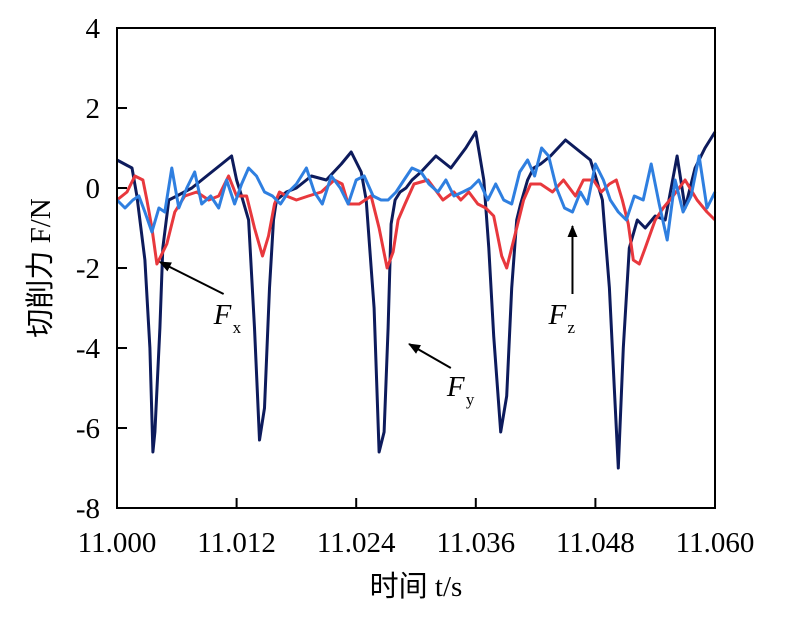  What do you see at coordinates (430, 356) in the screenshot?
I see `annotation-arrow-y` at bounding box center [430, 356].